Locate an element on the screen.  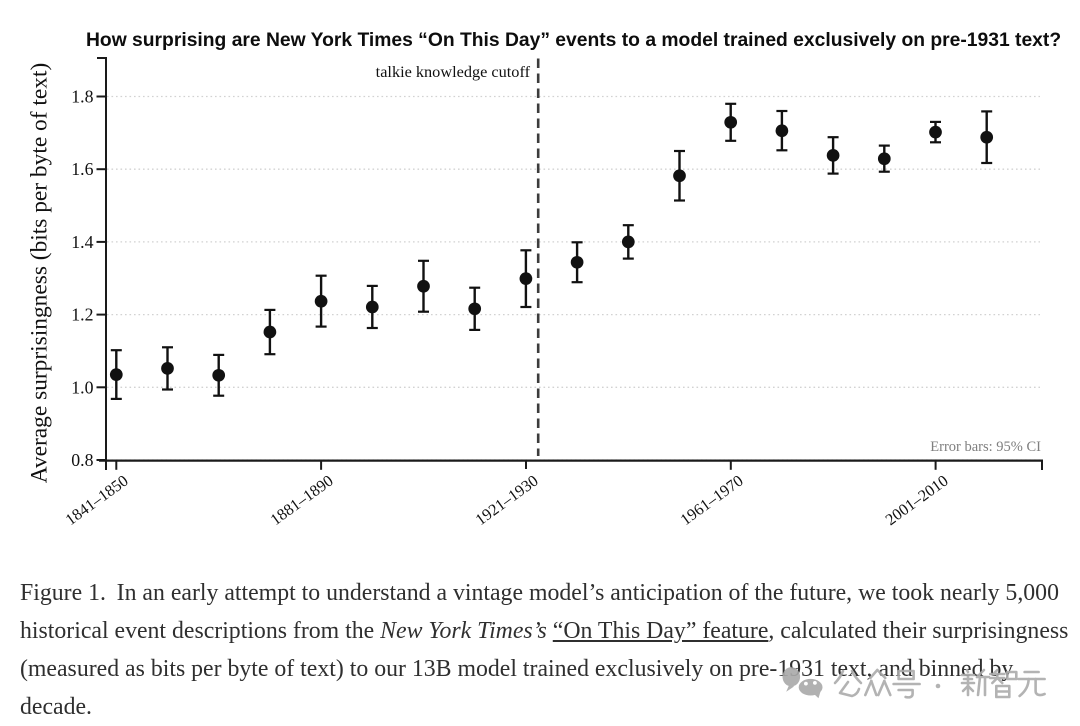
svg-text: 1841–1850 is located at coordinates (97, 500).